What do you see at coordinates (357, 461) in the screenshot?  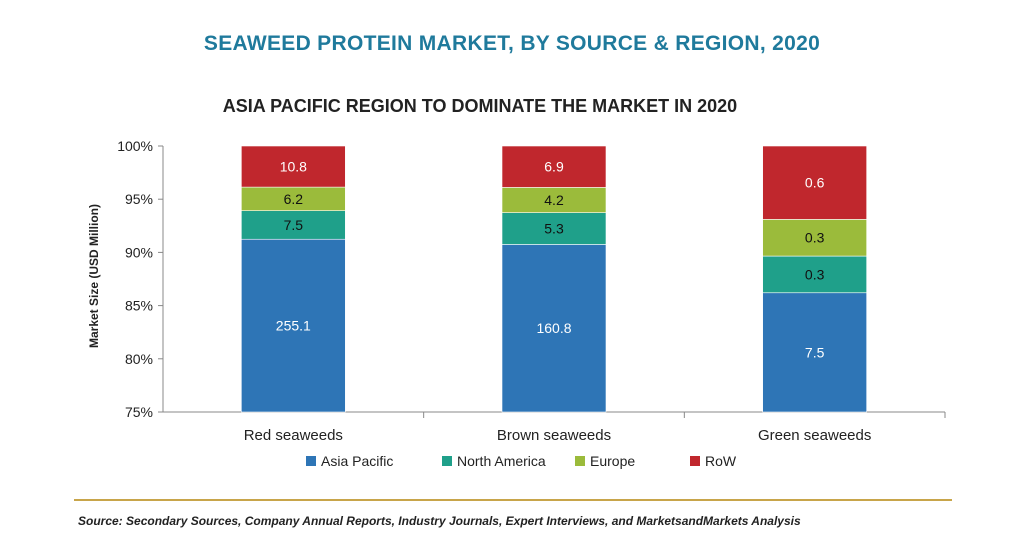 I see `legend-label: Asia Pacific` at bounding box center [357, 461].